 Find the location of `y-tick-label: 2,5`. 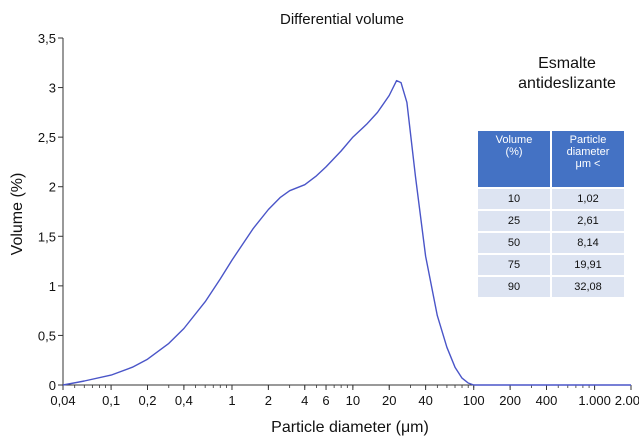

y-tick-label: 2,5 is located at coordinates (47, 137).